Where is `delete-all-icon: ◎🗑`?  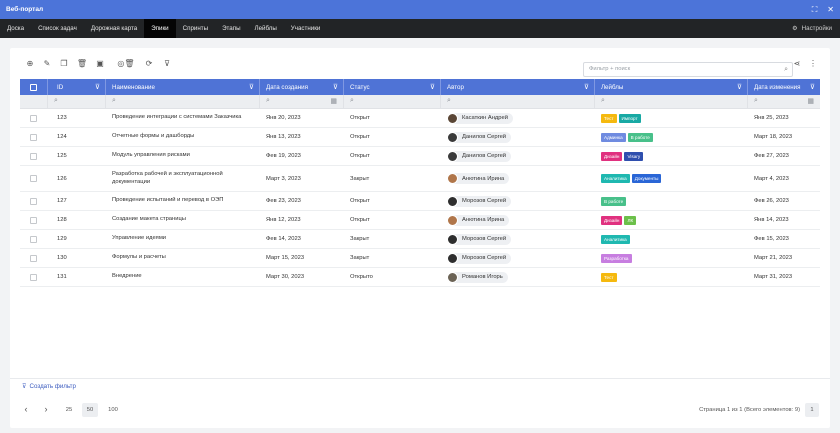 delete-all-icon: ◎🗑 is located at coordinates (126, 63).